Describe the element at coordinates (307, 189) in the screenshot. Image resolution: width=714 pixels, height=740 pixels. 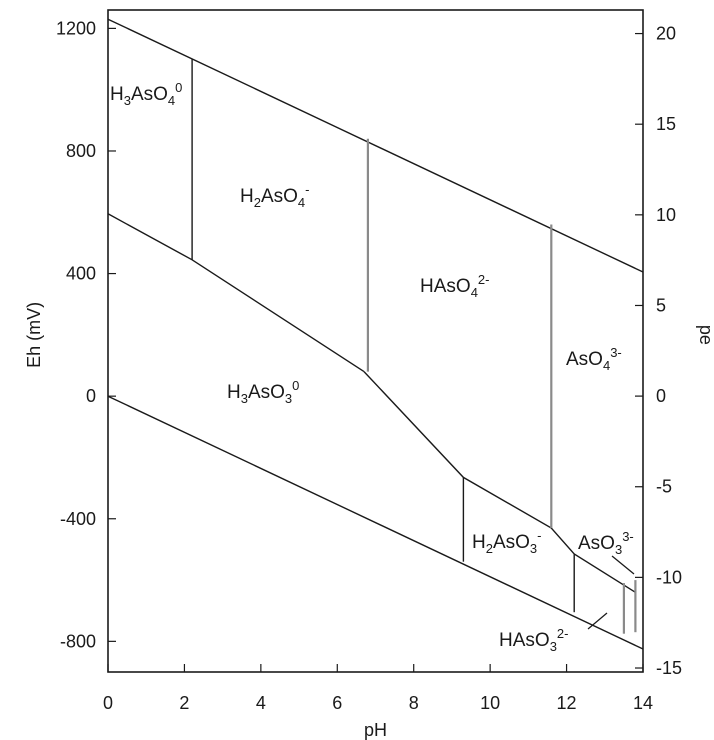
I see `species-h2aso4-sup: -` at that location.